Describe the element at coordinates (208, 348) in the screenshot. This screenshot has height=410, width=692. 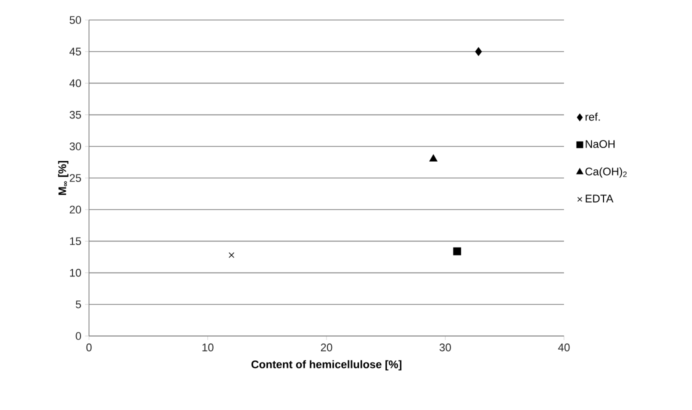
I see `x-tick-label: 10` at that location.